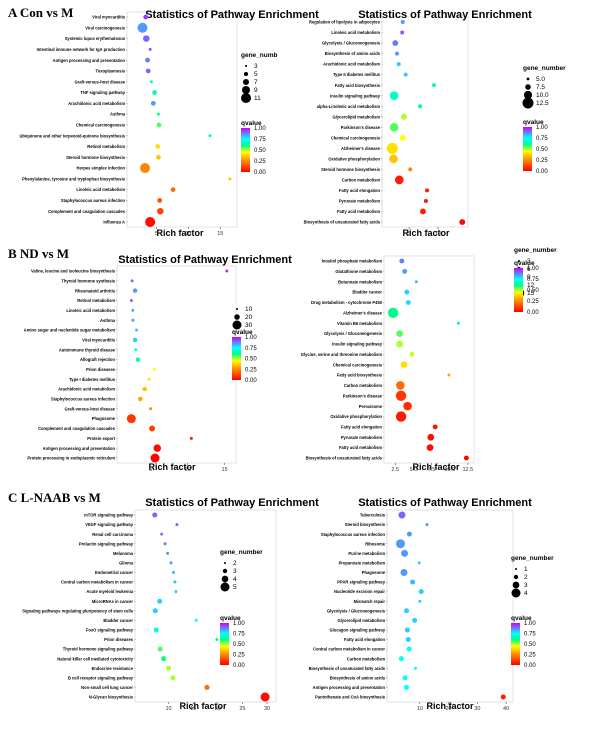 The image size is (590, 730). I want to click on pathway-label: Fatty acid elongation, so click(359, 190).